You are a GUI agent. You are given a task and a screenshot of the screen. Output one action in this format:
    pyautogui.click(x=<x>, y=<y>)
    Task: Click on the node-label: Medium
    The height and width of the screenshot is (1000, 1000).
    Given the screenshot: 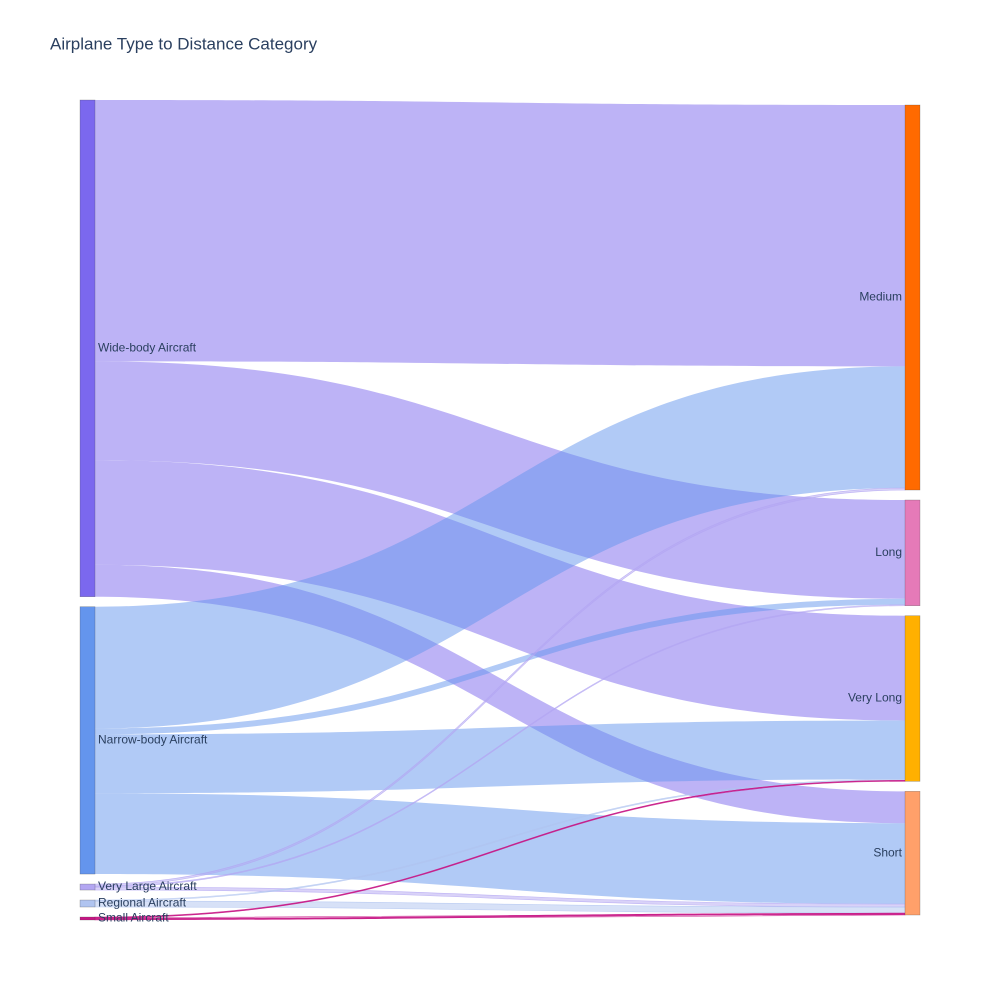 What is the action you would take?
    pyautogui.click(x=880, y=297)
    